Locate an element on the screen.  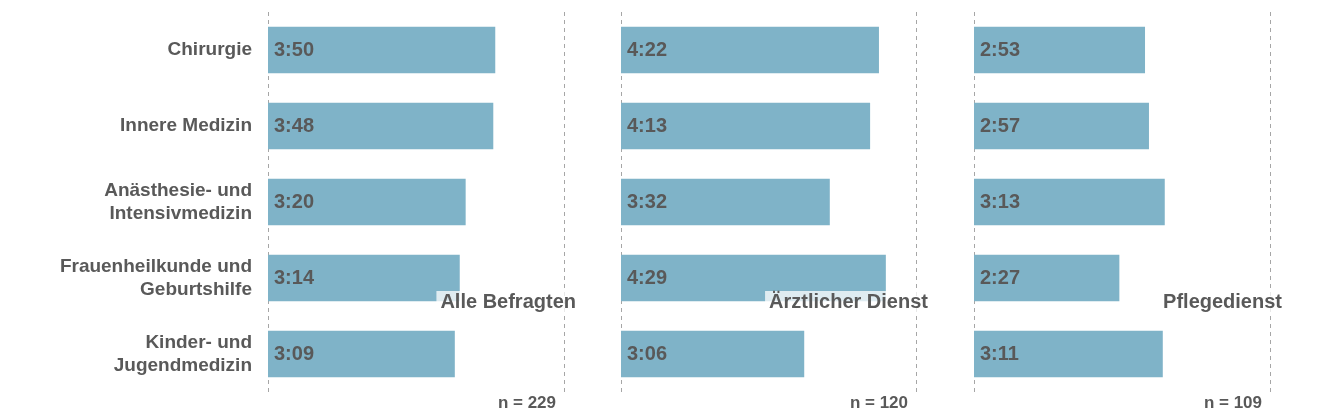
annotation: Pflegedienst is located at coordinates (1223, 300).